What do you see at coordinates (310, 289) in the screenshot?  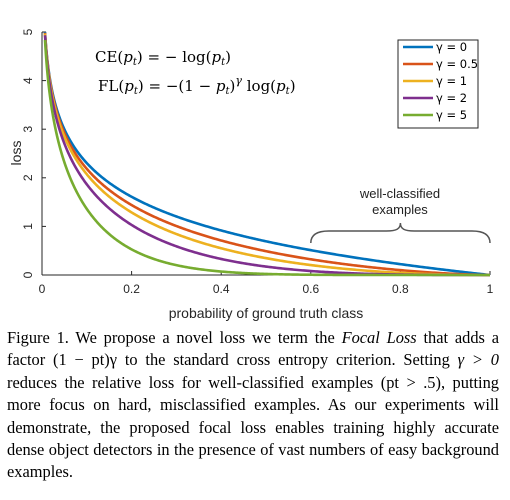 I see `x-tick-label: 0.6` at bounding box center [310, 289].